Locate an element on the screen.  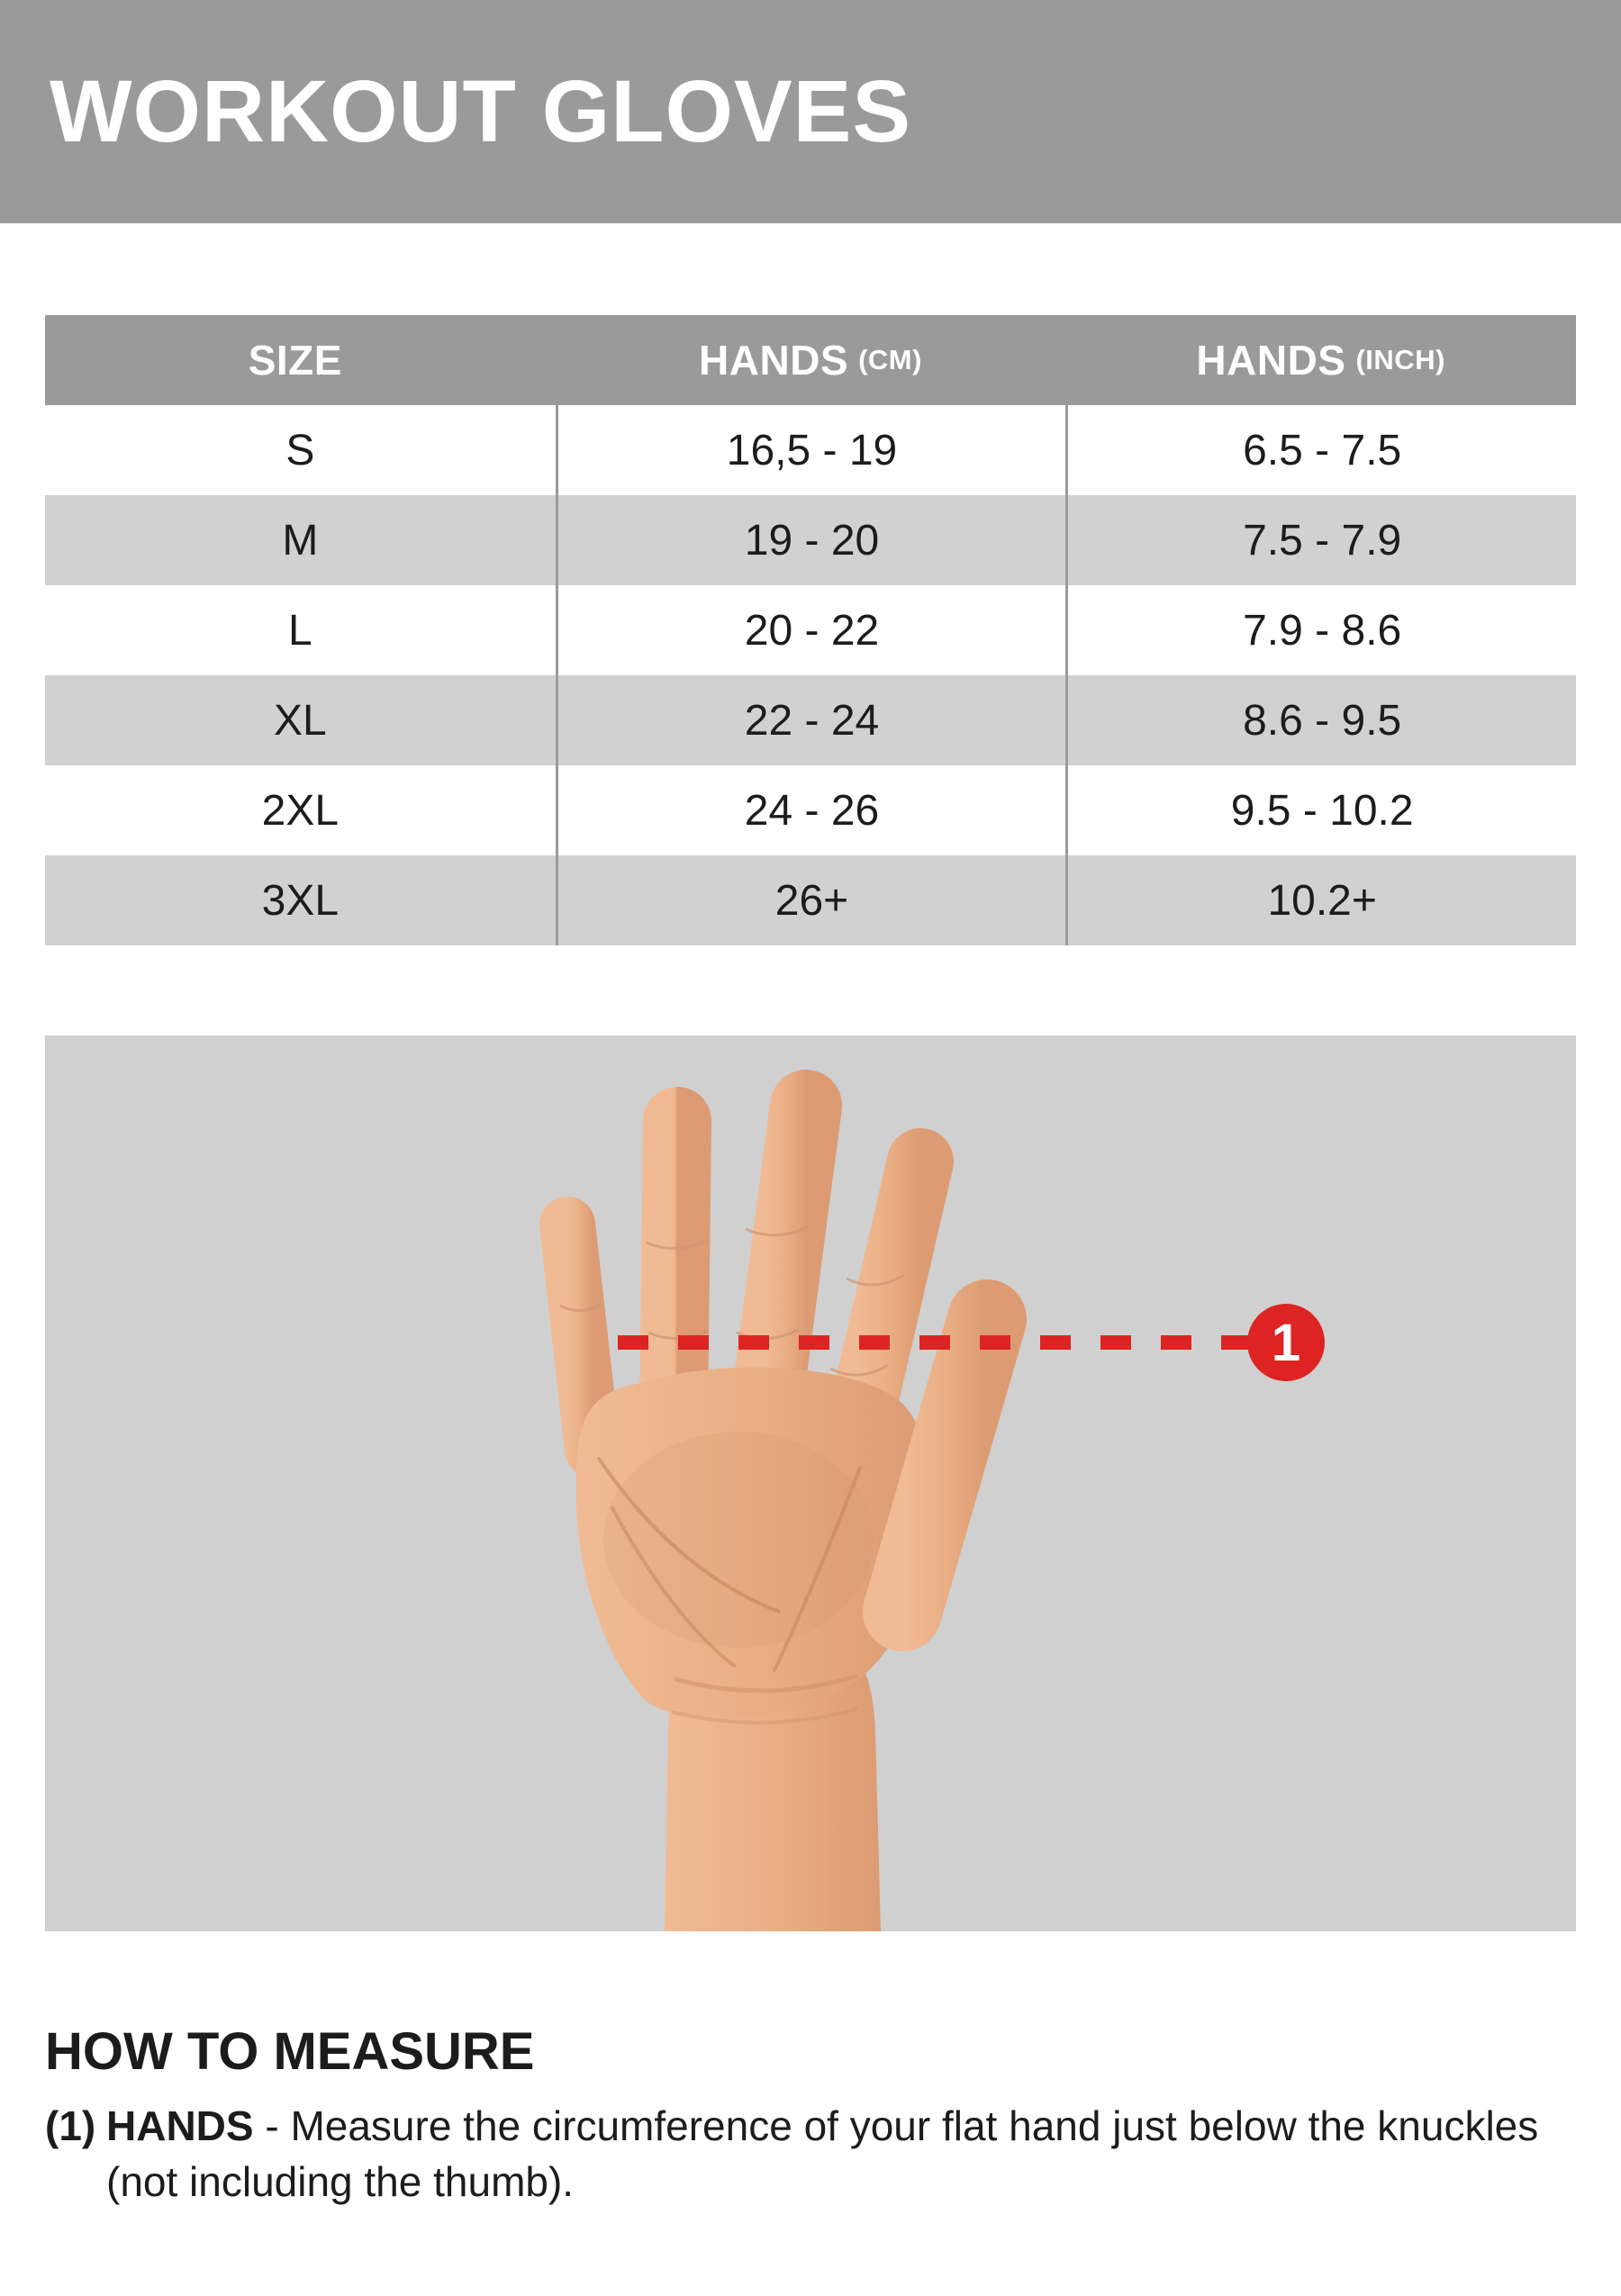
inch-cell: 8.6 - 9.5 is located at coordinates (1321, 720).